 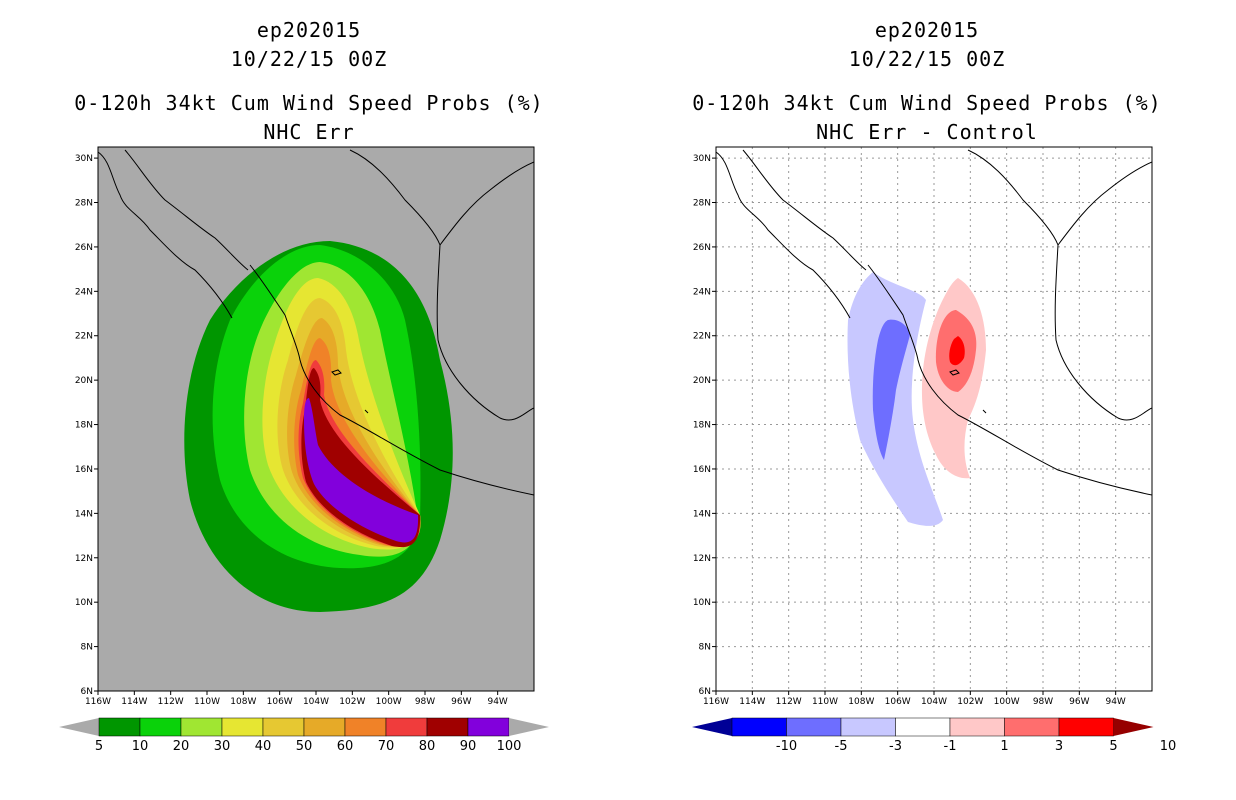 What do you see at coordinates (316, 702) in the screenshot?
I see `lon-label: 104W` at bounding box center [316, 702].